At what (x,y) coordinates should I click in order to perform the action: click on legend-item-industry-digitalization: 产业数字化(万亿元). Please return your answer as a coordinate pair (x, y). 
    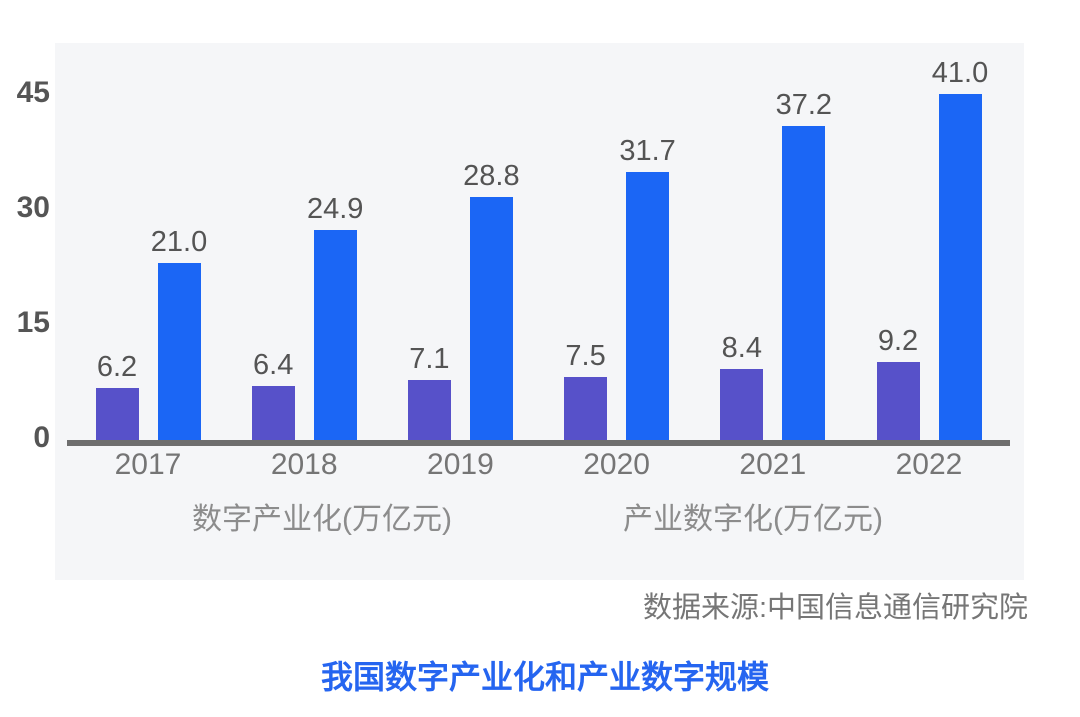
    Looking at the image, I should click on (753, 519).